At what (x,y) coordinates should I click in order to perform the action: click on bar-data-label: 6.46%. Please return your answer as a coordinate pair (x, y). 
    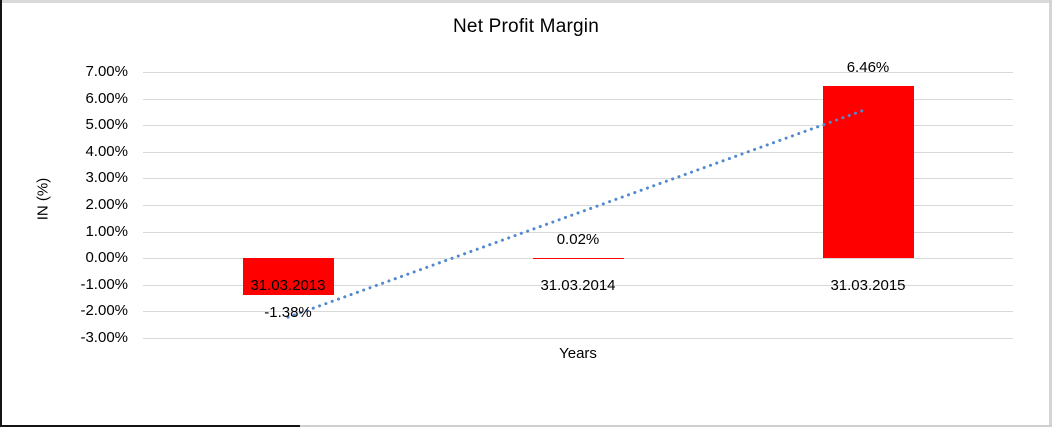
    Looking at the image, I should click on (868, 68).